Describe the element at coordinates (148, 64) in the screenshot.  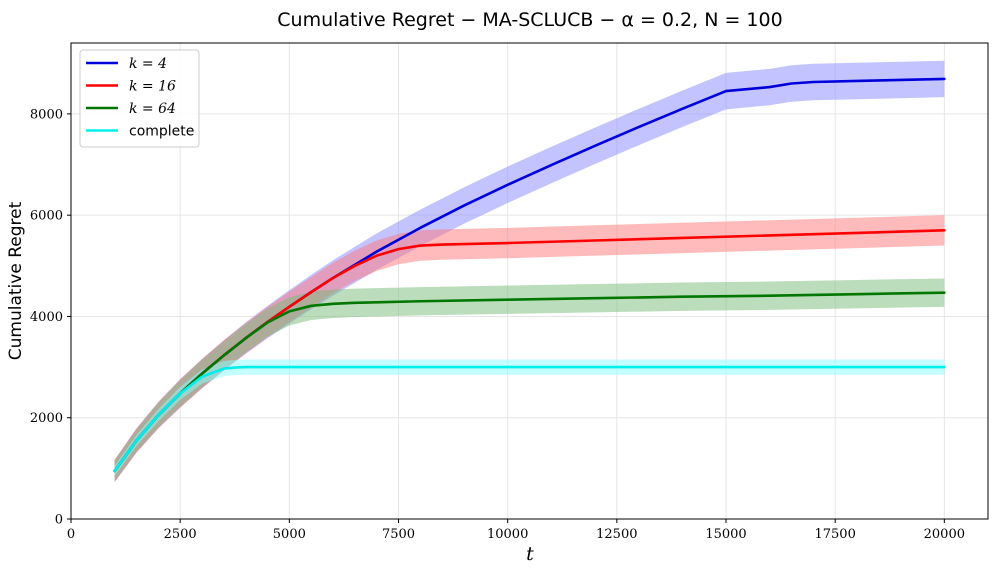
I see `legend-label: k = 4` at that location.